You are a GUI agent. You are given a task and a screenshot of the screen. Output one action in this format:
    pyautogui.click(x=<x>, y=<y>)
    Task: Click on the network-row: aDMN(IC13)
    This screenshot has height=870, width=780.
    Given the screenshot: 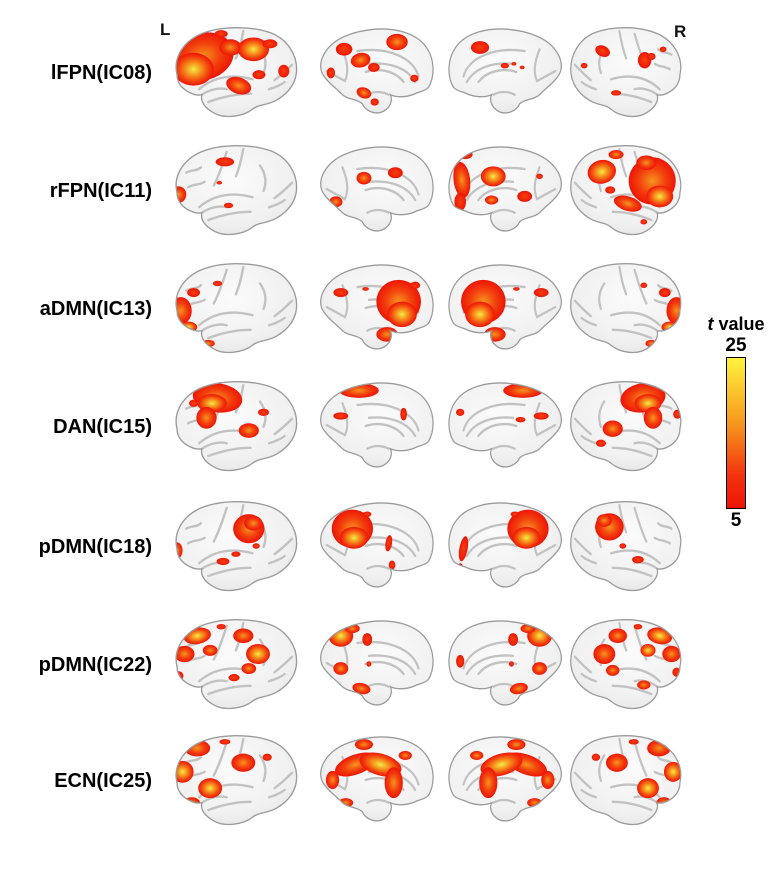 What is the action you would take?
    pyautogui.click(x=390, y=309)
    